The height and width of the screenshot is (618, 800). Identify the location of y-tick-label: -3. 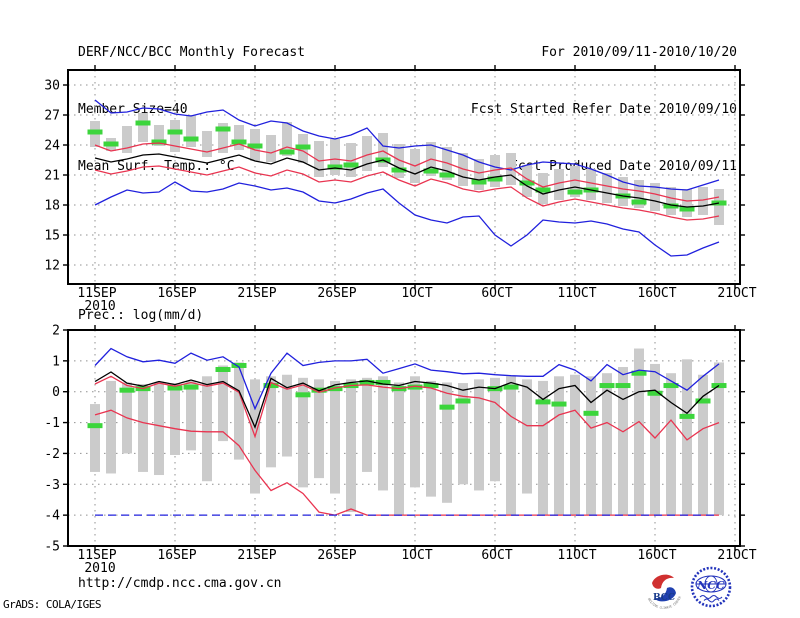
(52, 485).